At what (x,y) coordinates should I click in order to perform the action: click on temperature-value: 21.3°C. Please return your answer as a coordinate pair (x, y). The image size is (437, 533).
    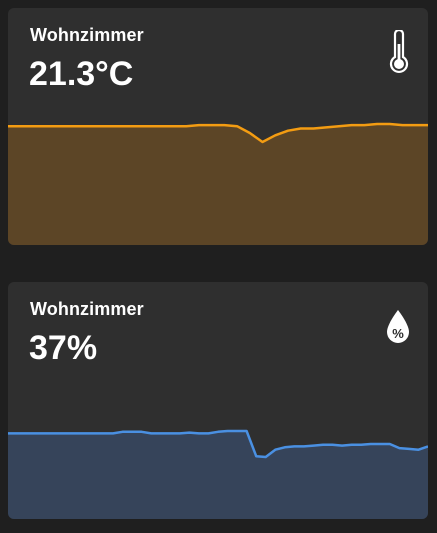
    Looking at the image, I should click on (81, 74).